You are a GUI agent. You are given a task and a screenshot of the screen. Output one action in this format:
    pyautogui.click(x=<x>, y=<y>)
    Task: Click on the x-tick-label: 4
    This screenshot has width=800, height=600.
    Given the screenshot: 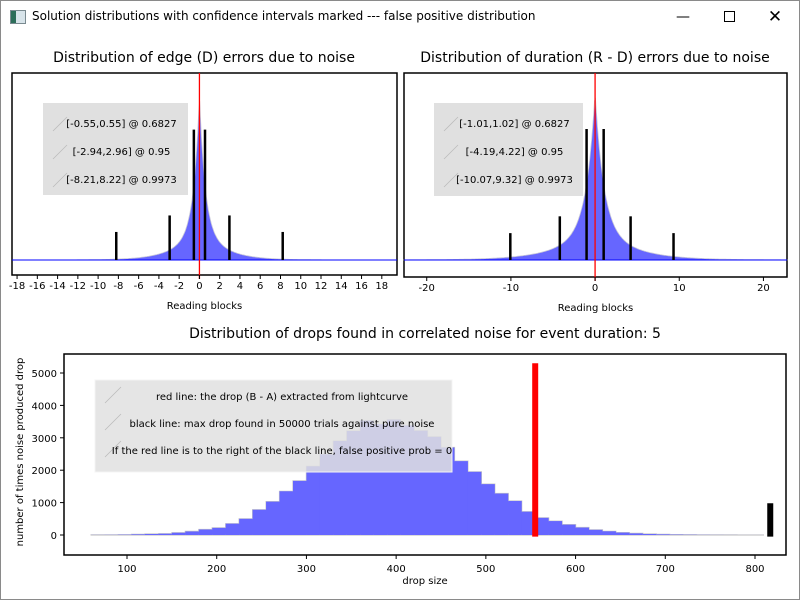 What is the action you would take?
    pyautogui.click(x=240, y=286)
    